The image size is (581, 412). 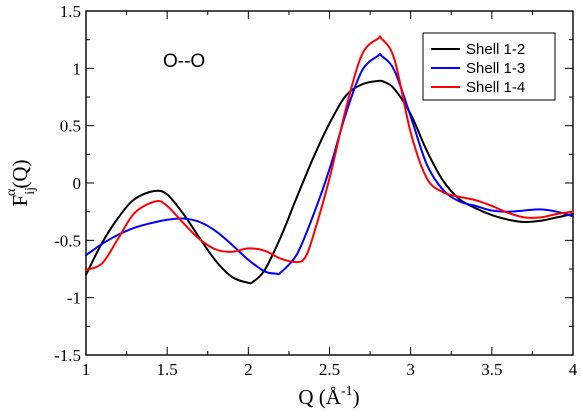 I want to click on x-axis-title-sup: -1, so click(x=347, y=391).